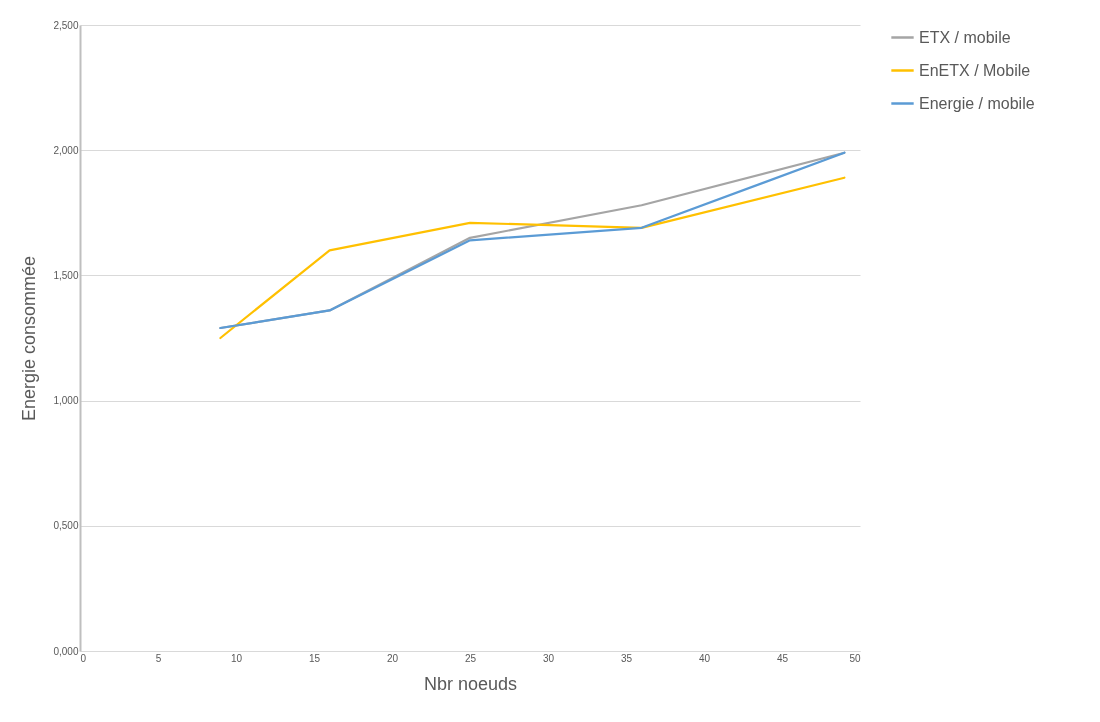 This screenshot has height=722, width=1100. Describe the element at coordinates (855, 658) in the screenshot. I see `x-tick-label: 50` at that location.